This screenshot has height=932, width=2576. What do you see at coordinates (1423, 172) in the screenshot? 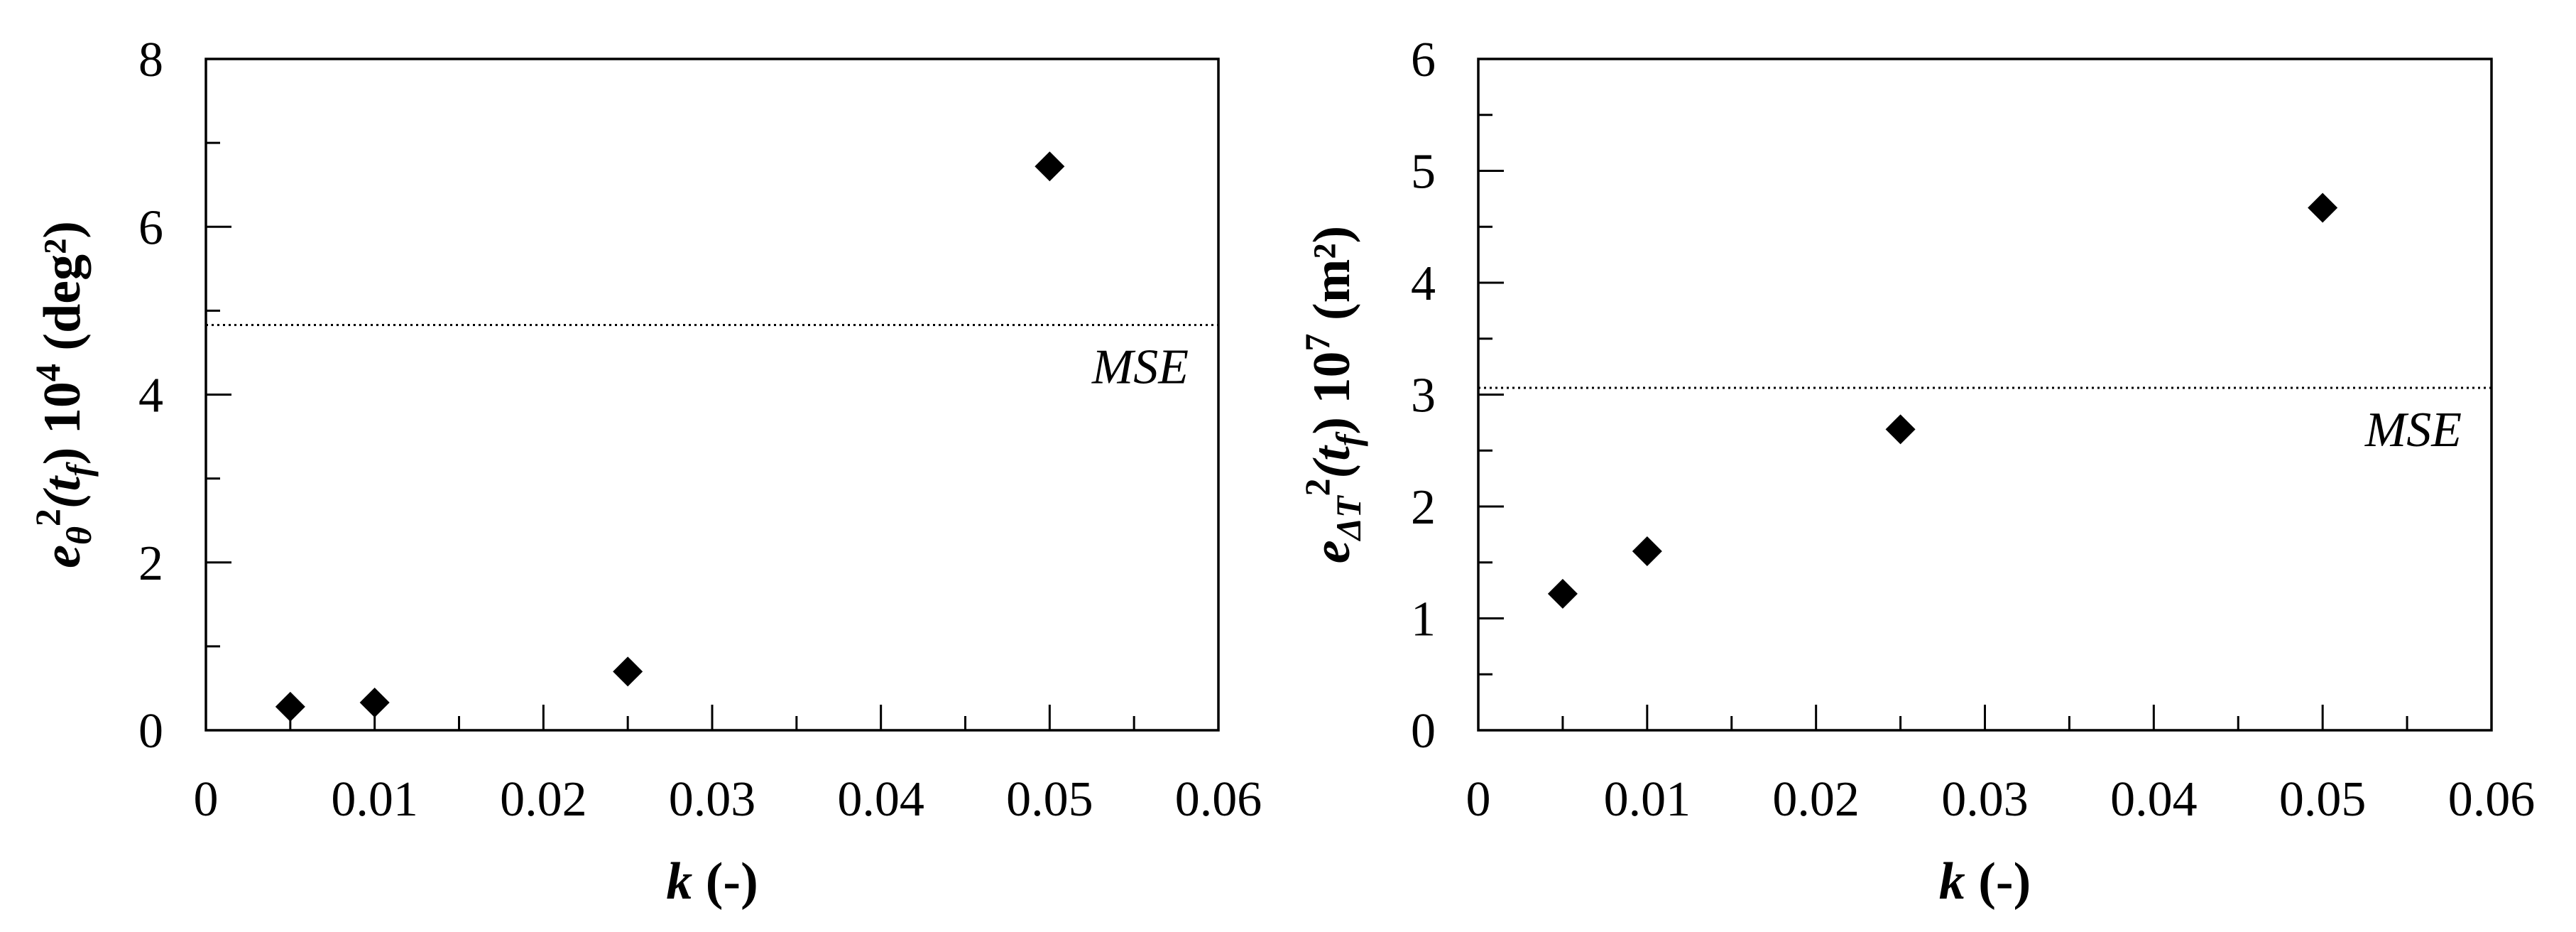
I see `y-tick-label: 5` at bounding box center [1423, 172].